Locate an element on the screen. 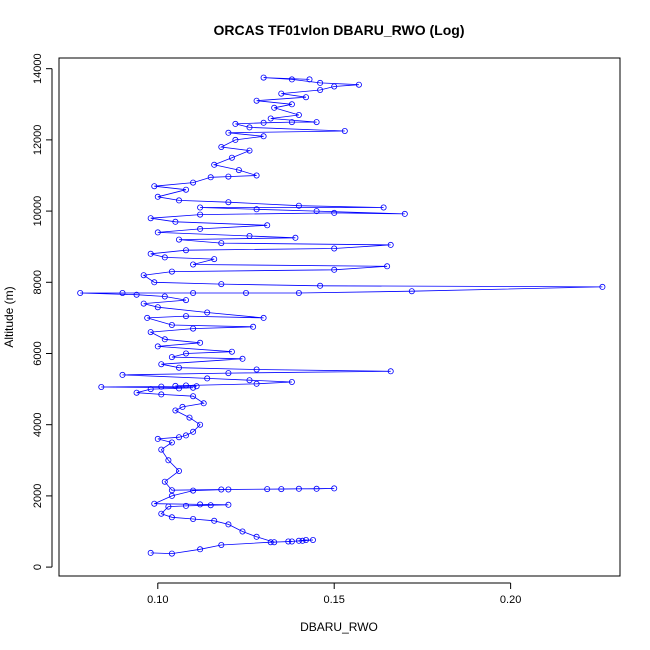 Image resolution: width=650 pixels, height=650 pixels. x-tick-label: 0.15 is located at coordinates (333, 600).